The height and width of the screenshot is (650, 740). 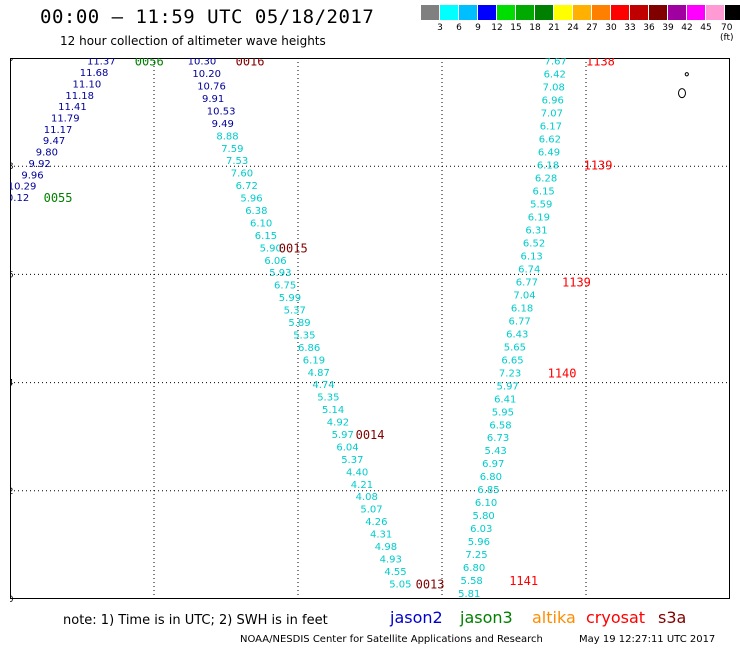 I want to click on wave-height-label: 8.88, so click(x=227, y=136).